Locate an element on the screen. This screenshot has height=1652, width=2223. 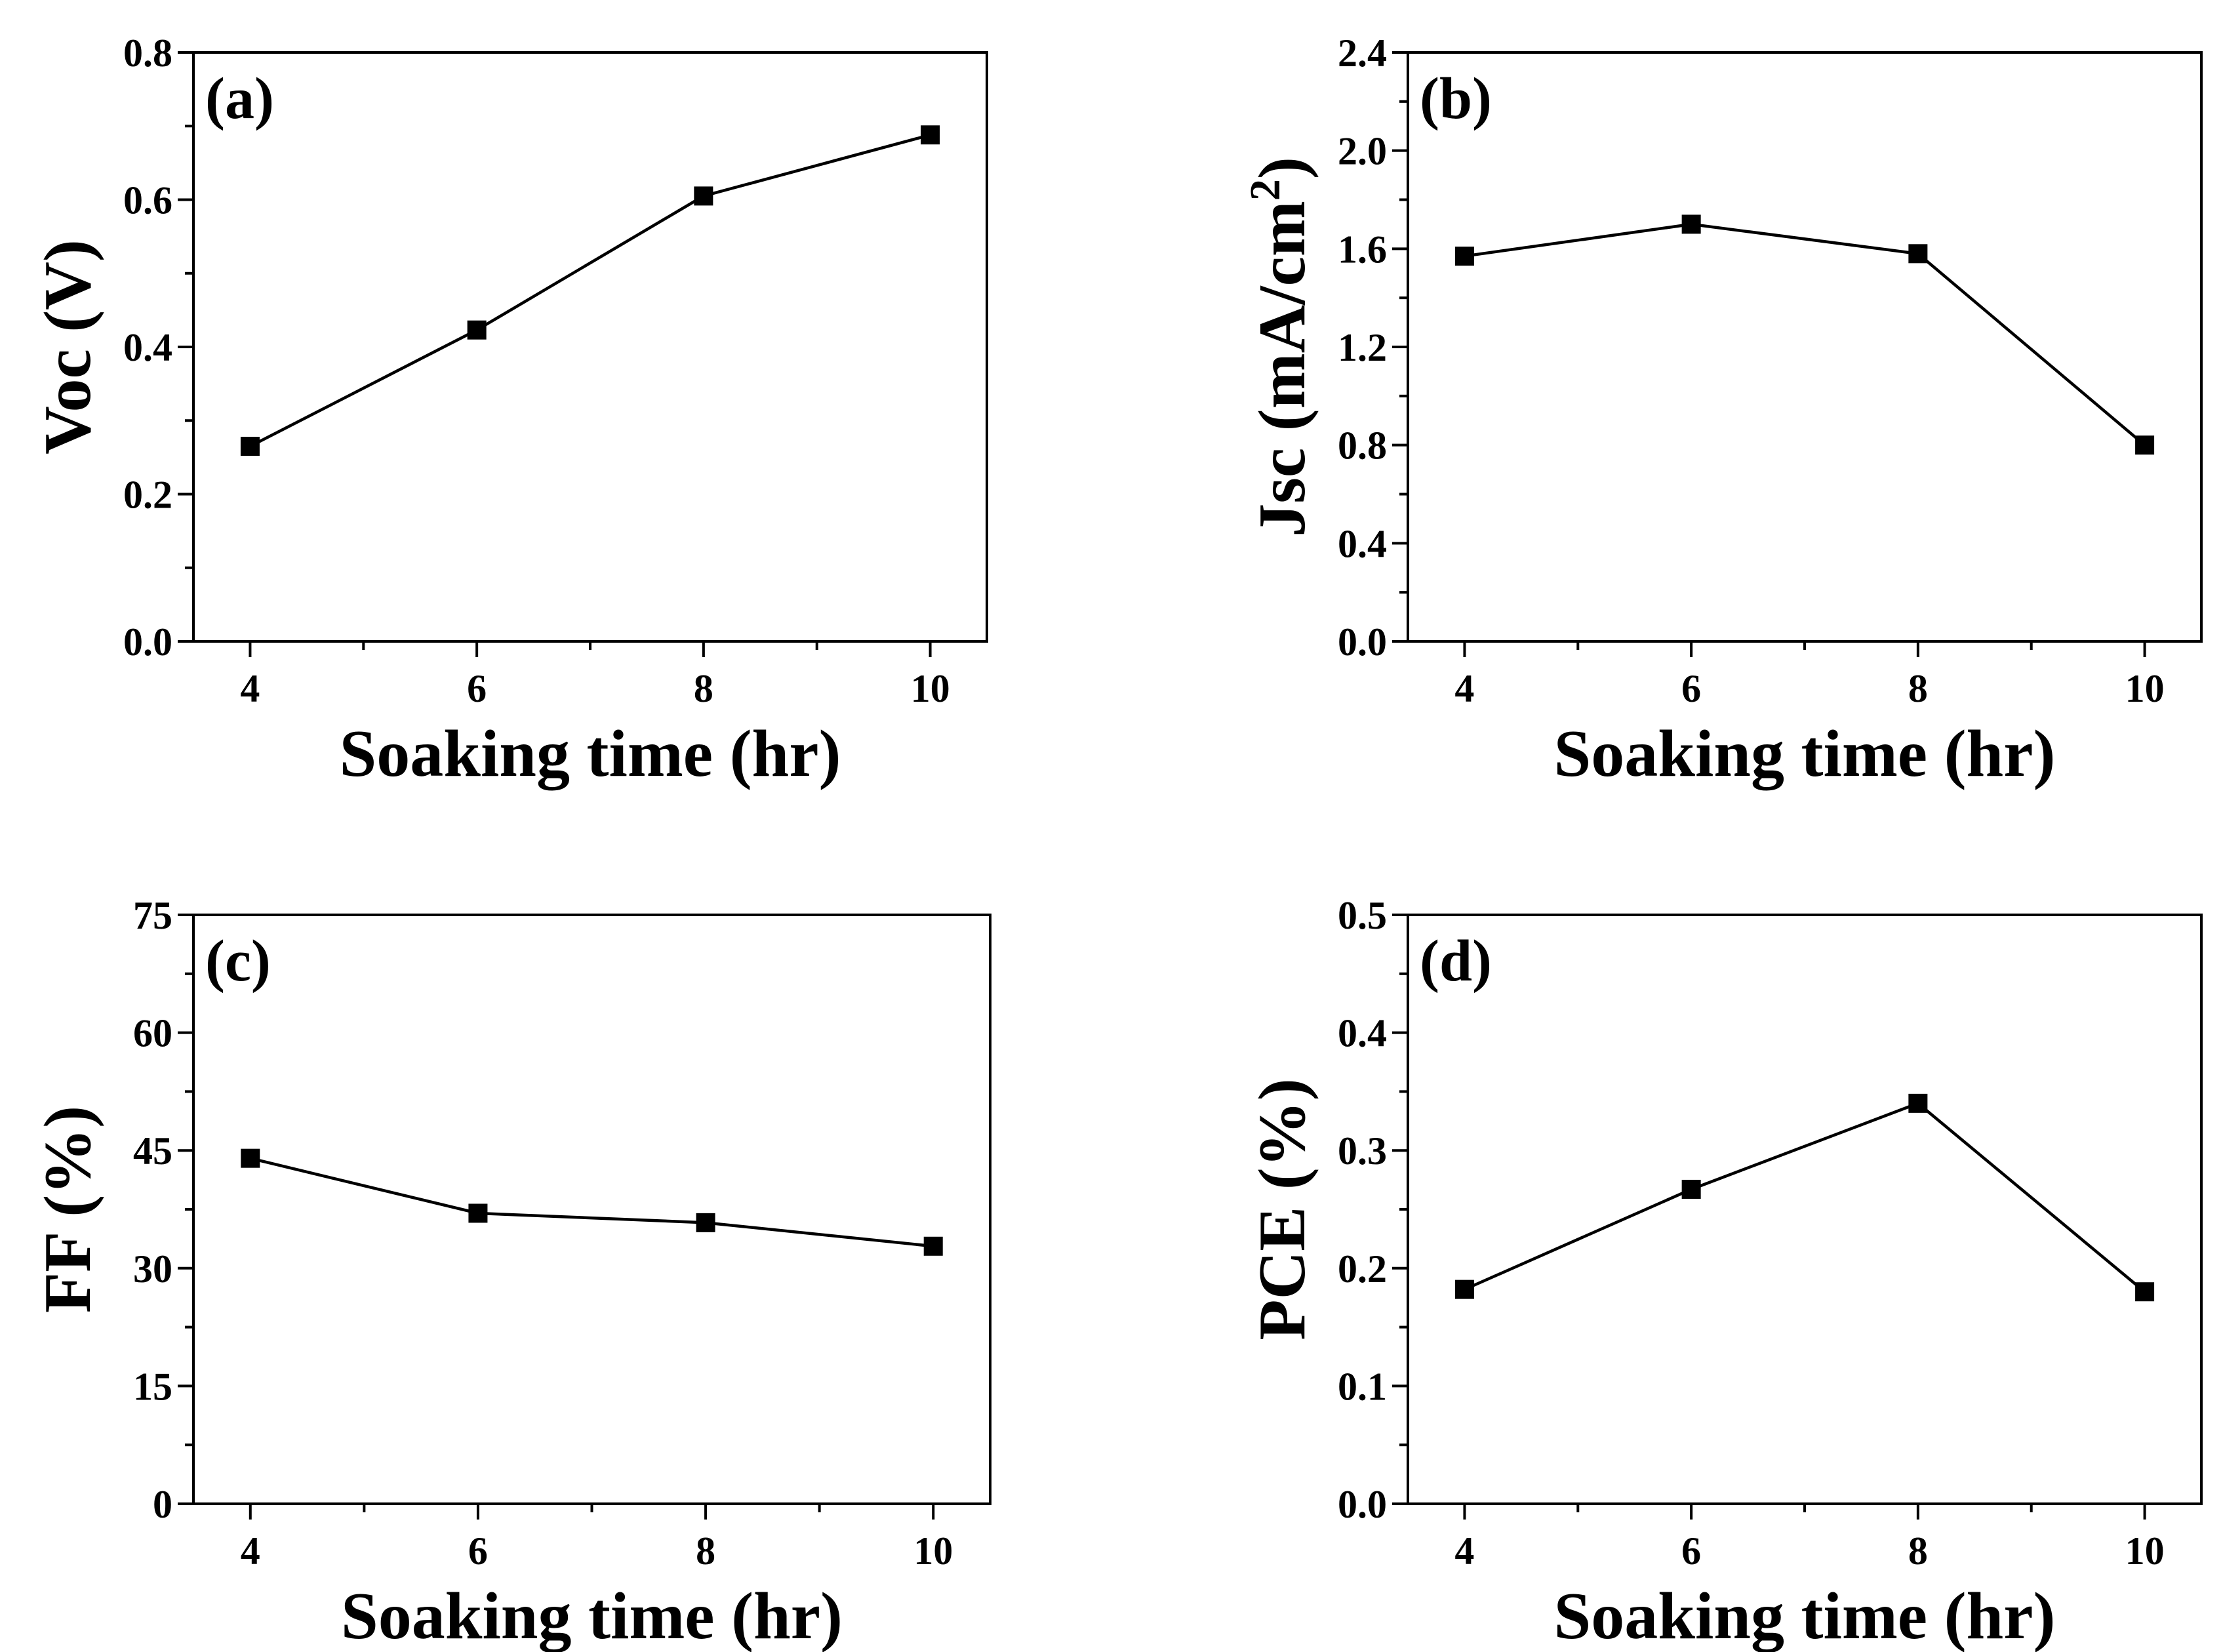
panel-d-y-tick-label: 0.0 is located at coordinates (1362, 1505).